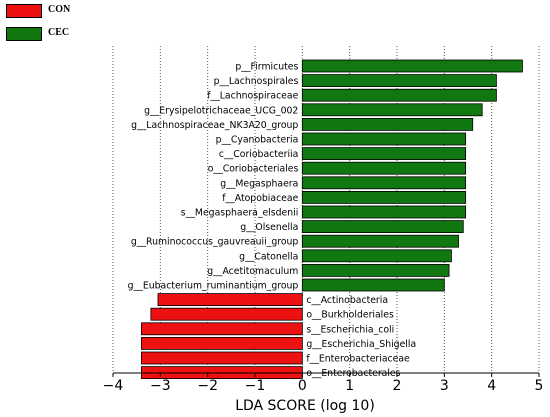 This screenshot has height=417, width=550. I want to click on x-tick-label: 1, so click(349, 386).